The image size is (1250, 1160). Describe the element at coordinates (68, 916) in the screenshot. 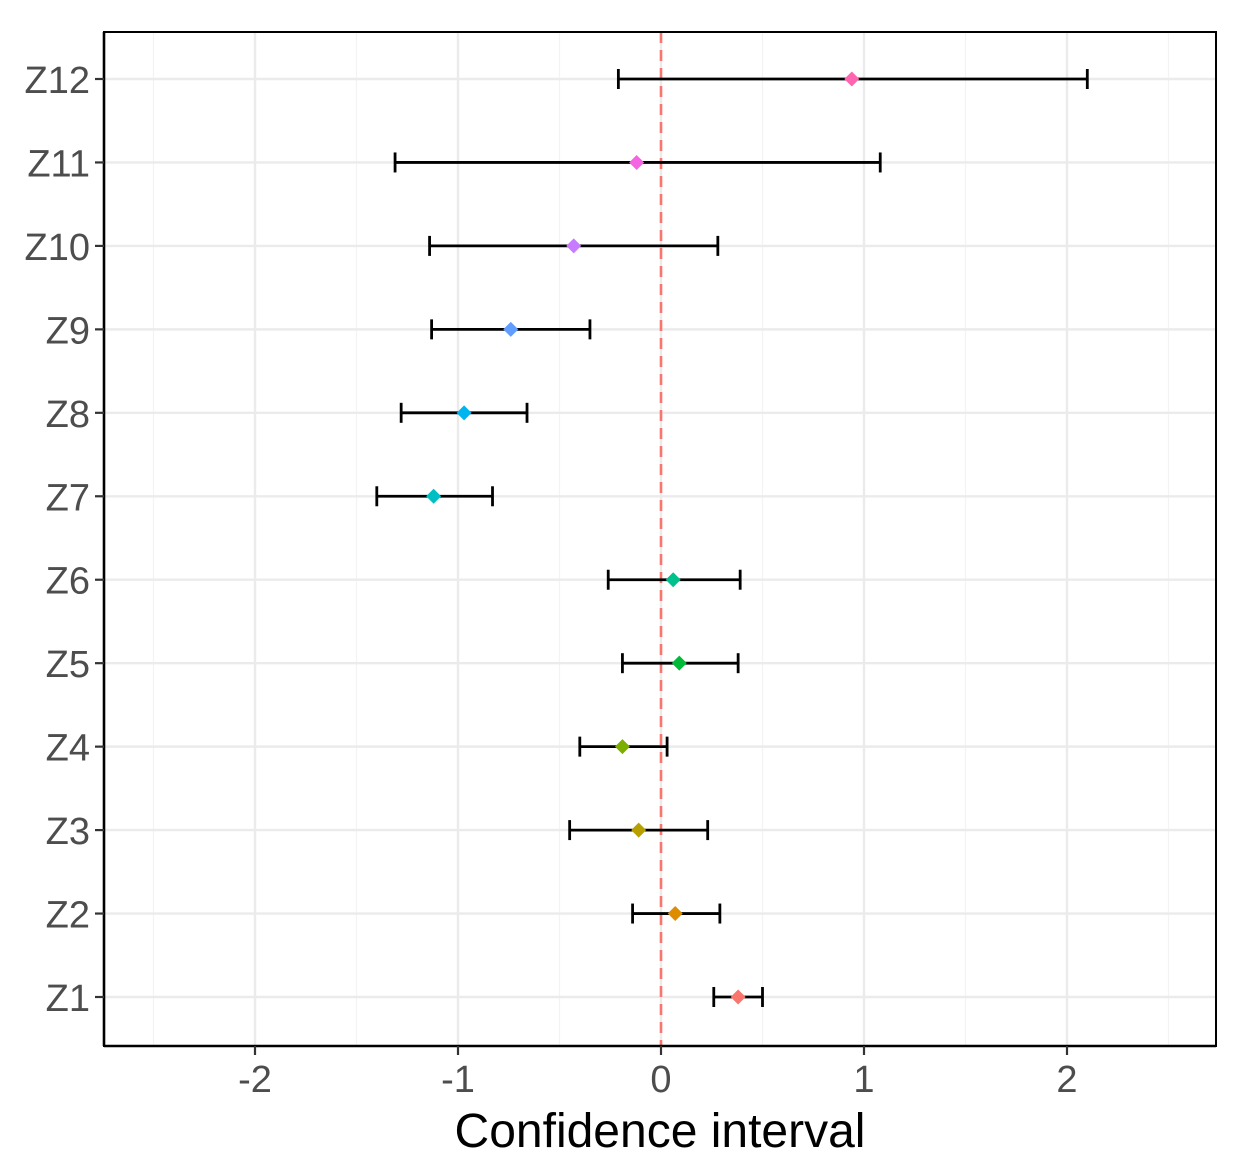

I see `y-tick-label: Z2` at that location.